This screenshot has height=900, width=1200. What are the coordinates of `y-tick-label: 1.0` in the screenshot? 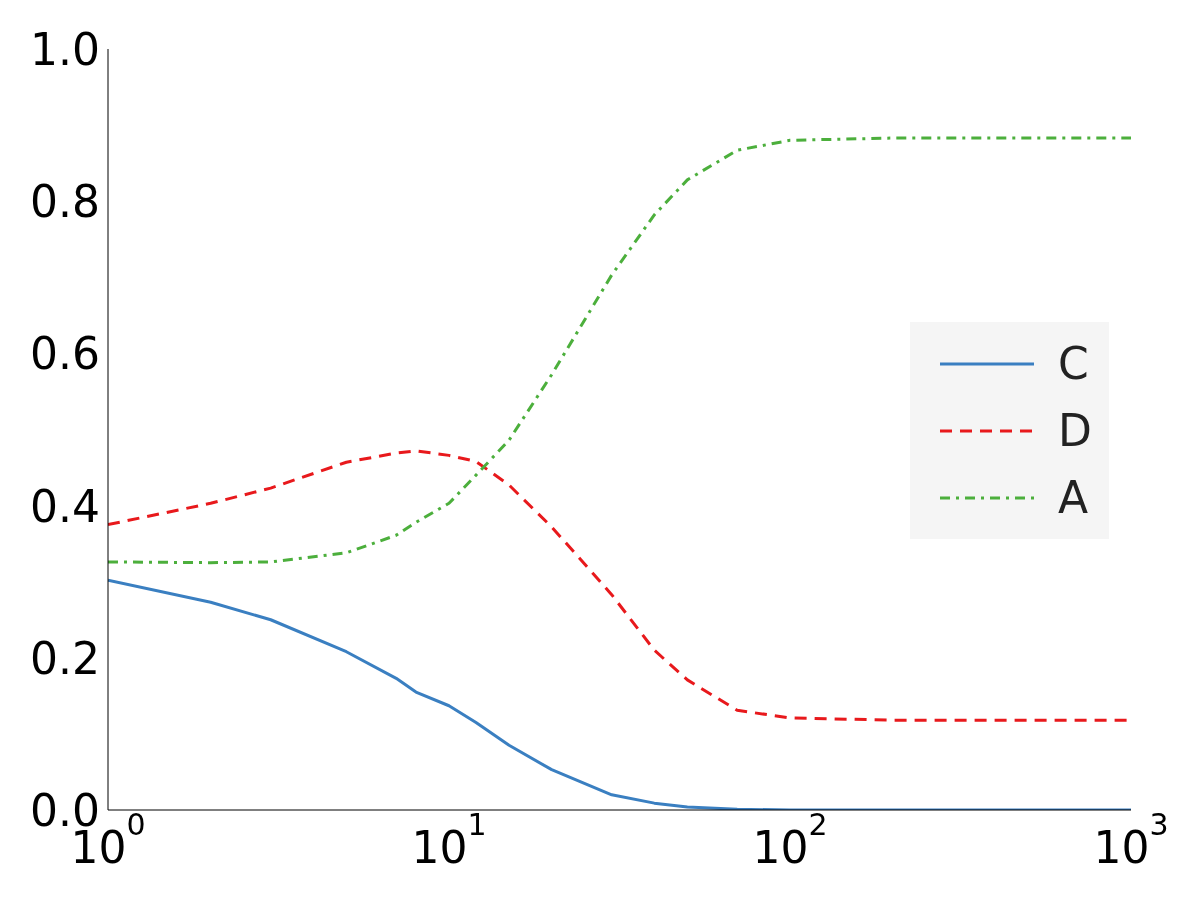 It's located at (65, 49).